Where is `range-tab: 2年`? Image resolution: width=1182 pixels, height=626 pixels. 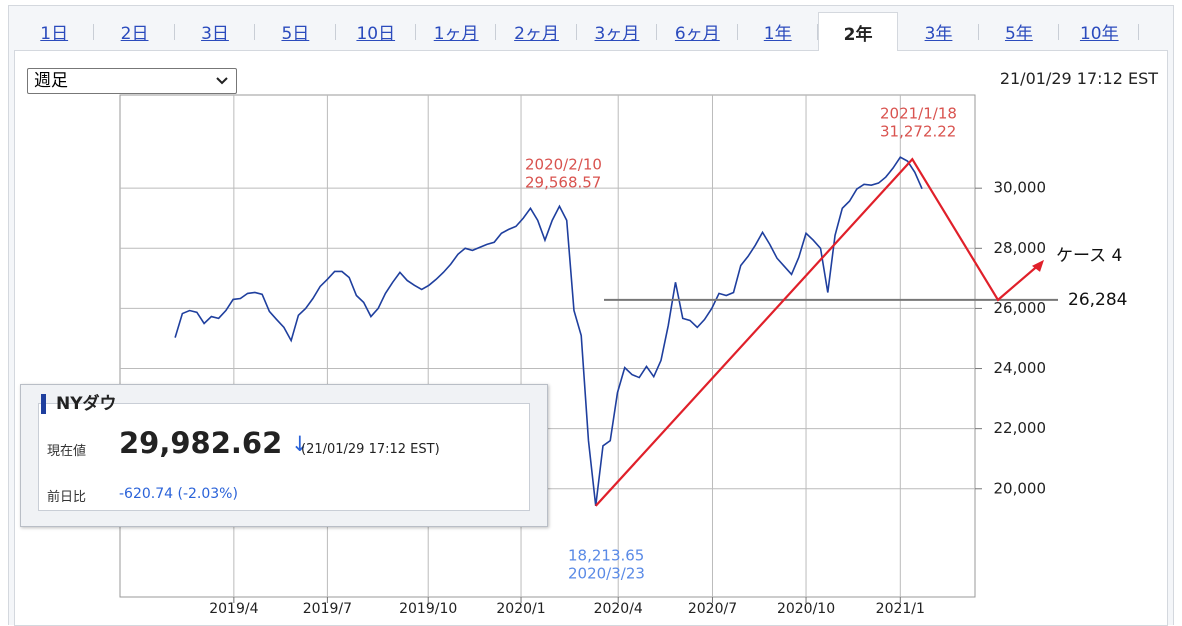 range-tab: 2年 is located at coordinates (858, 31).